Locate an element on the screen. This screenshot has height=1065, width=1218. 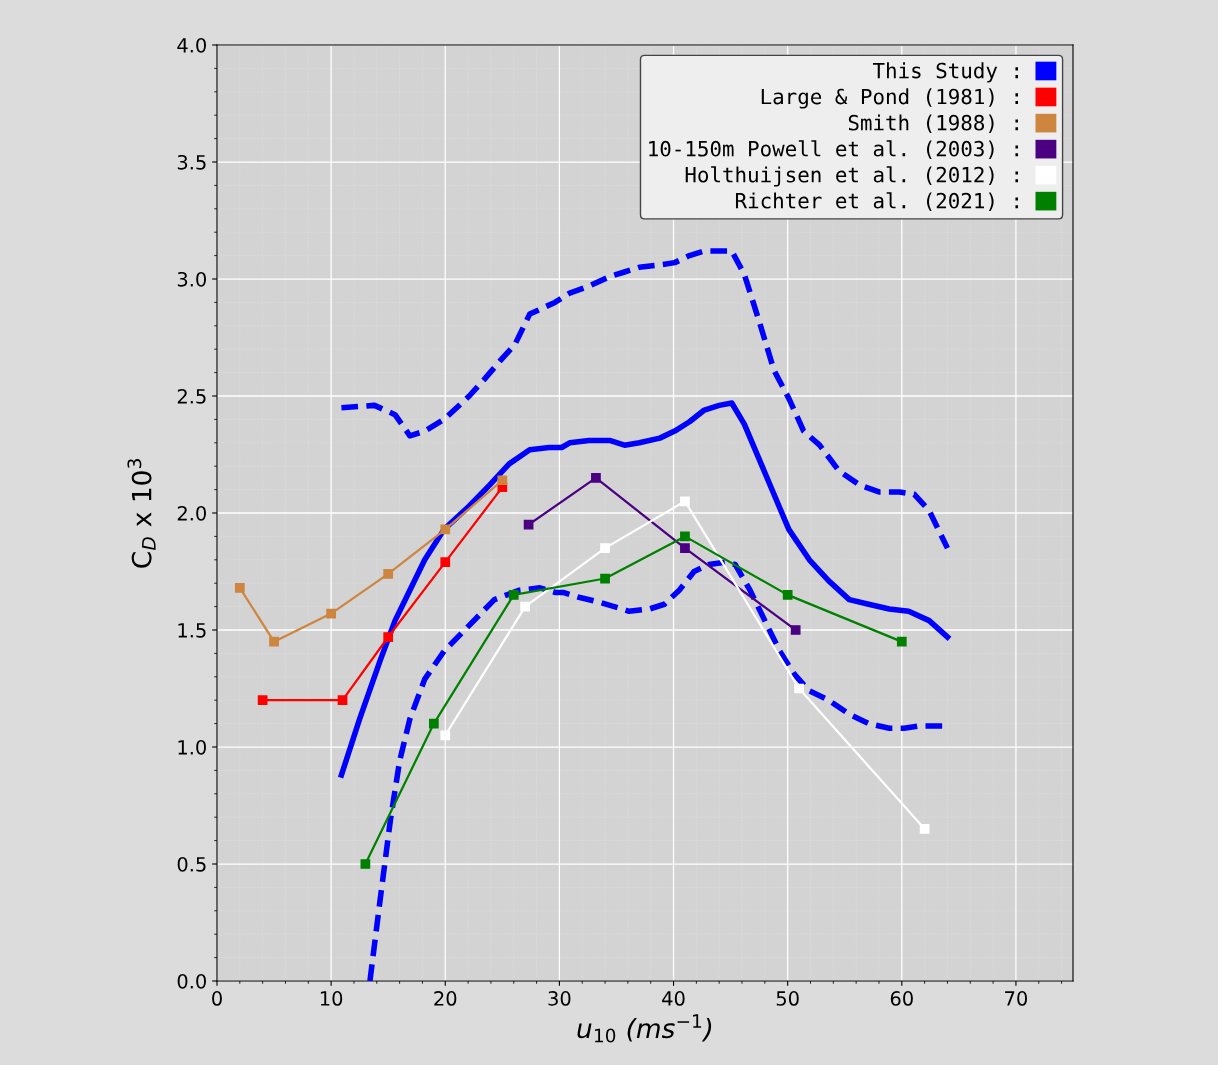
legend-label: Smith (1988) : is located at coordinates (933, 124).